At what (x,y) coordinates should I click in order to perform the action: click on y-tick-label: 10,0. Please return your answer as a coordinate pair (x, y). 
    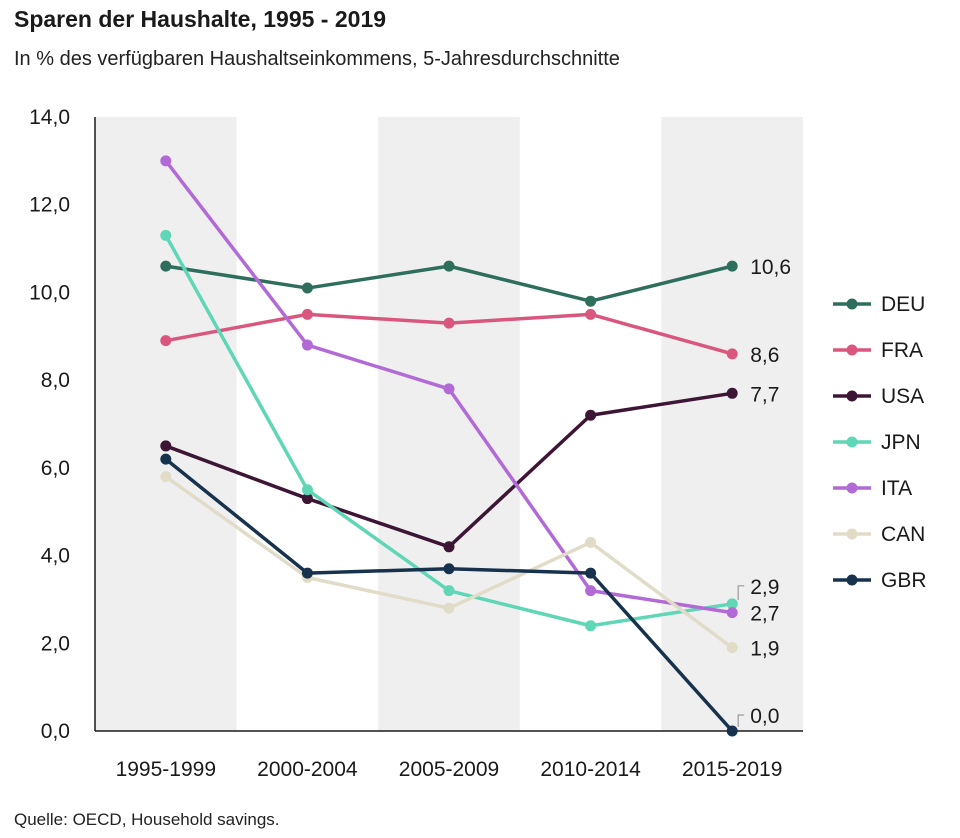
    Looking at the image, I should click on (49, 292).